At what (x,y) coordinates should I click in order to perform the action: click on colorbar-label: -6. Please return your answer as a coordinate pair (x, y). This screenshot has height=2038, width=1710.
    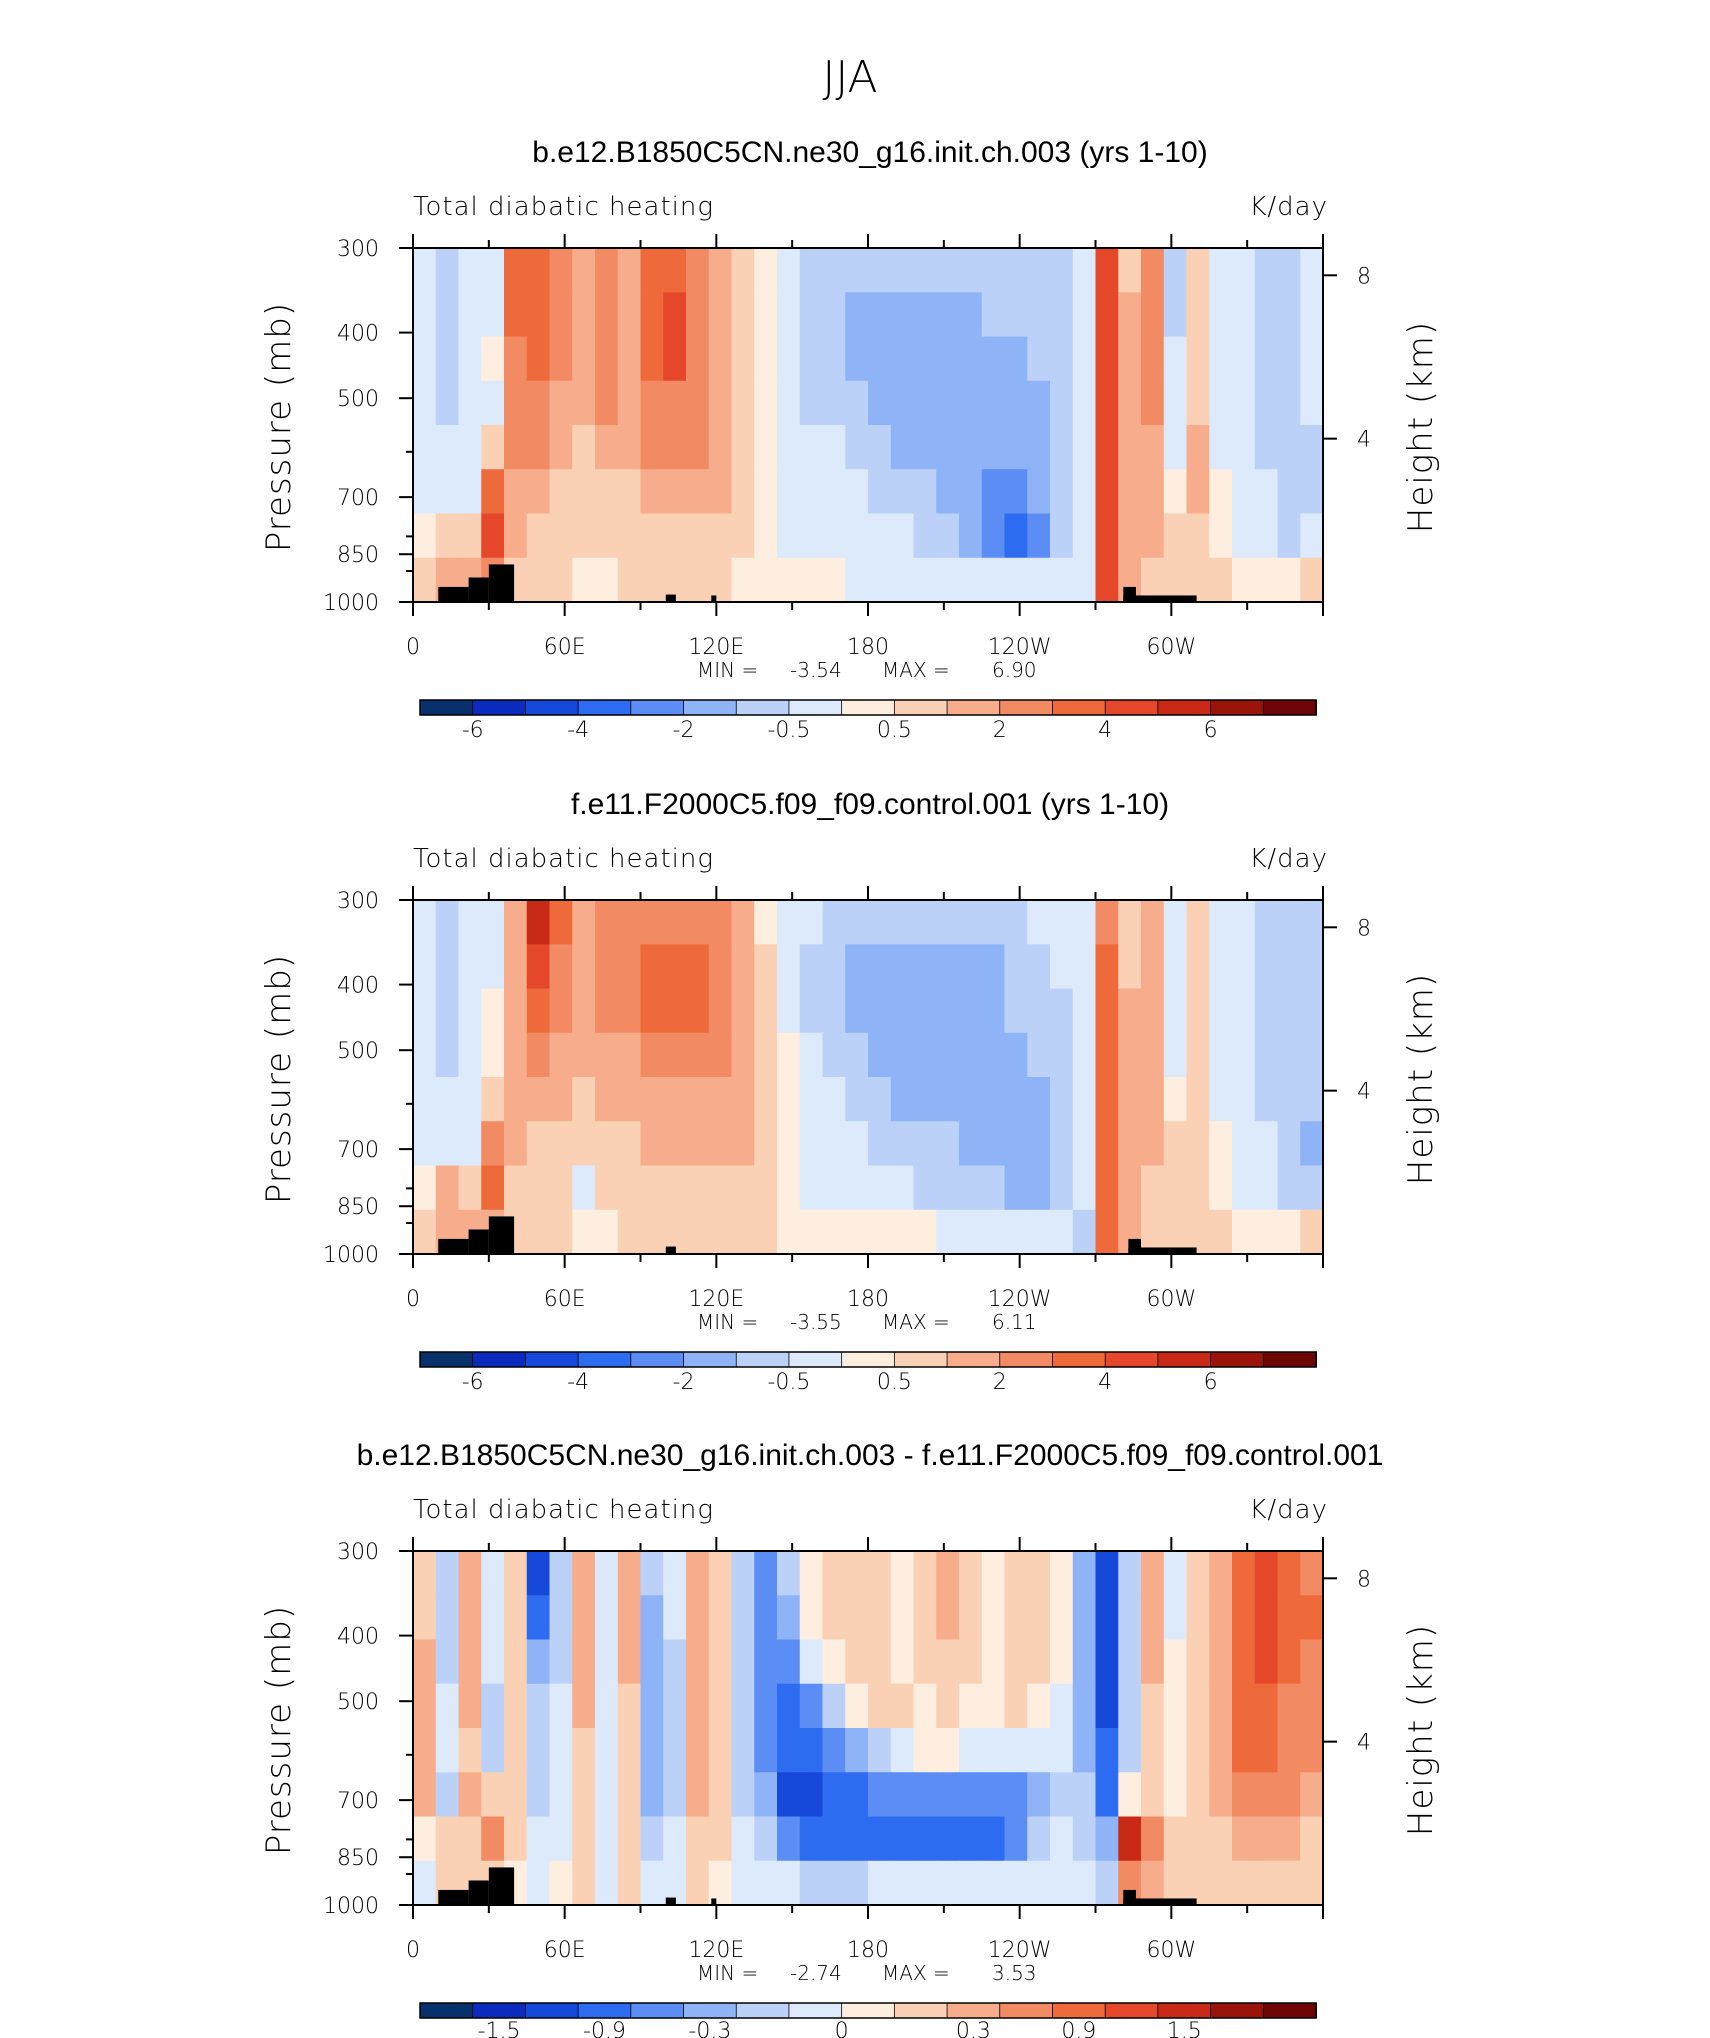
    Looking at the image, I should click on (473, 1382).